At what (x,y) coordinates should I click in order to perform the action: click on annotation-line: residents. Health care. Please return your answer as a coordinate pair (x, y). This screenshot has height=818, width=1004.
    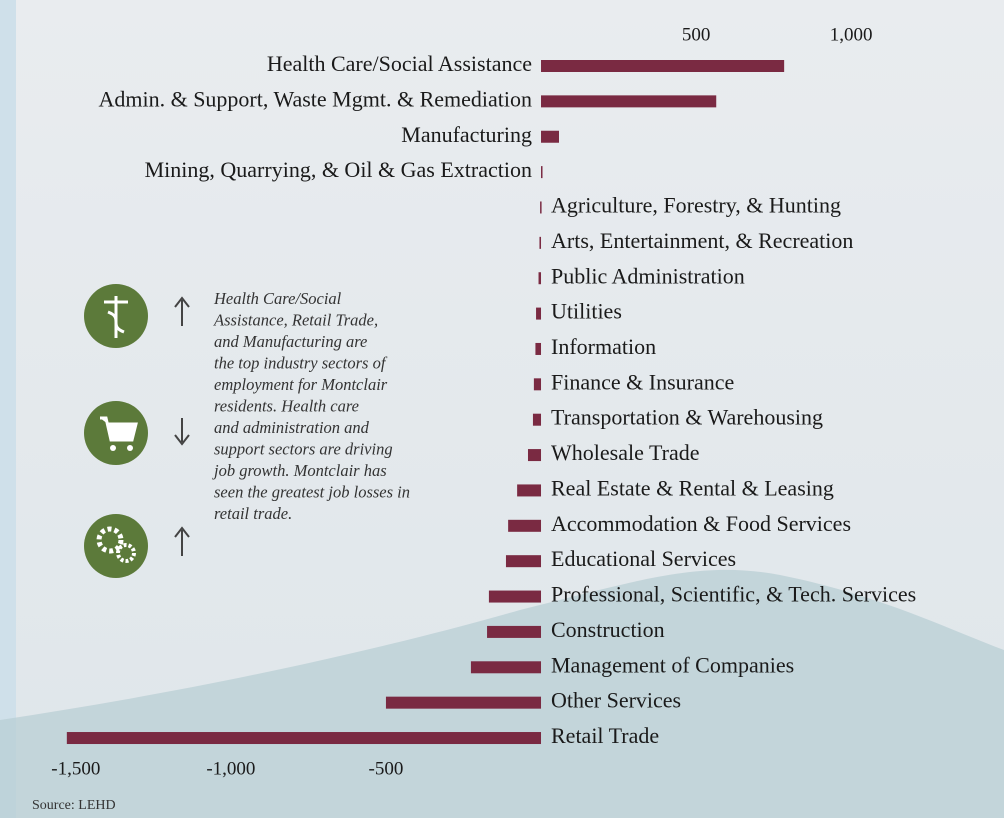
    Looking at the image, I should click on (286, 405).